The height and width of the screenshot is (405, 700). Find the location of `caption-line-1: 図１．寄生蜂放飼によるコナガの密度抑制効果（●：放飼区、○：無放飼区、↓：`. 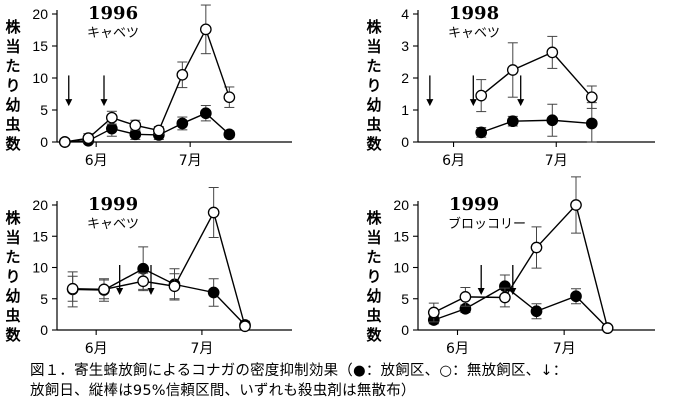

caption-line-1: 図１．寄生蜂放飼によるコナガの密度抑制効果（●：放飼区、○：無放飼区、↓： is located at coordinates (299, 371).